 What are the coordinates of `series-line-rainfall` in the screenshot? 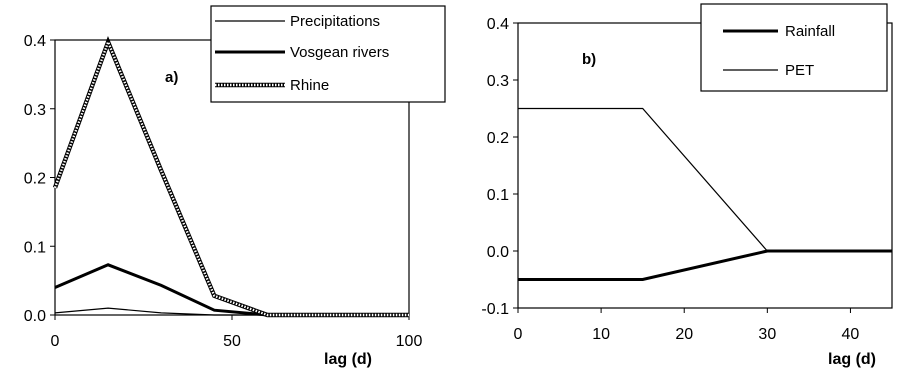 It's located at (705, 265).